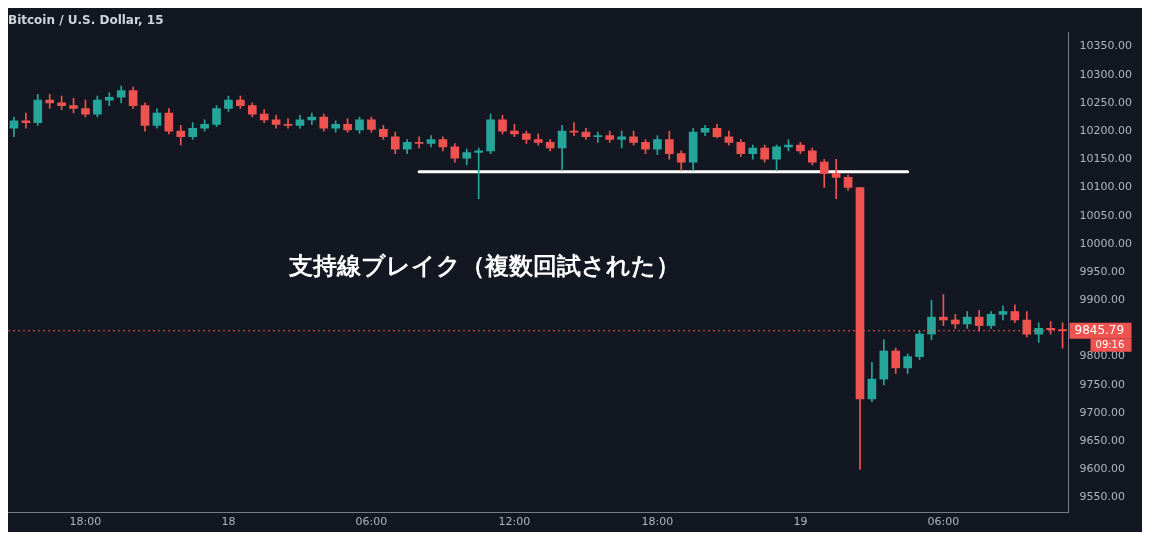  What do you see at coordinates (1102, 412) in the screenshot?
I see `y-tick-label: 9700.00` at bounding box center [1102, 412].